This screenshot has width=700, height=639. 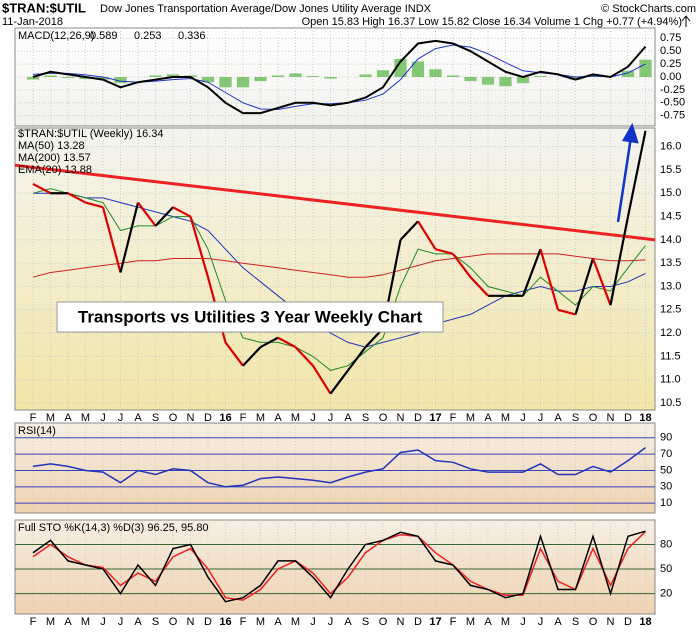 What do you see at coordinates (686, 21) in the screenshot?
I see `up-arrow-icon` at bounding box center [686, 21].